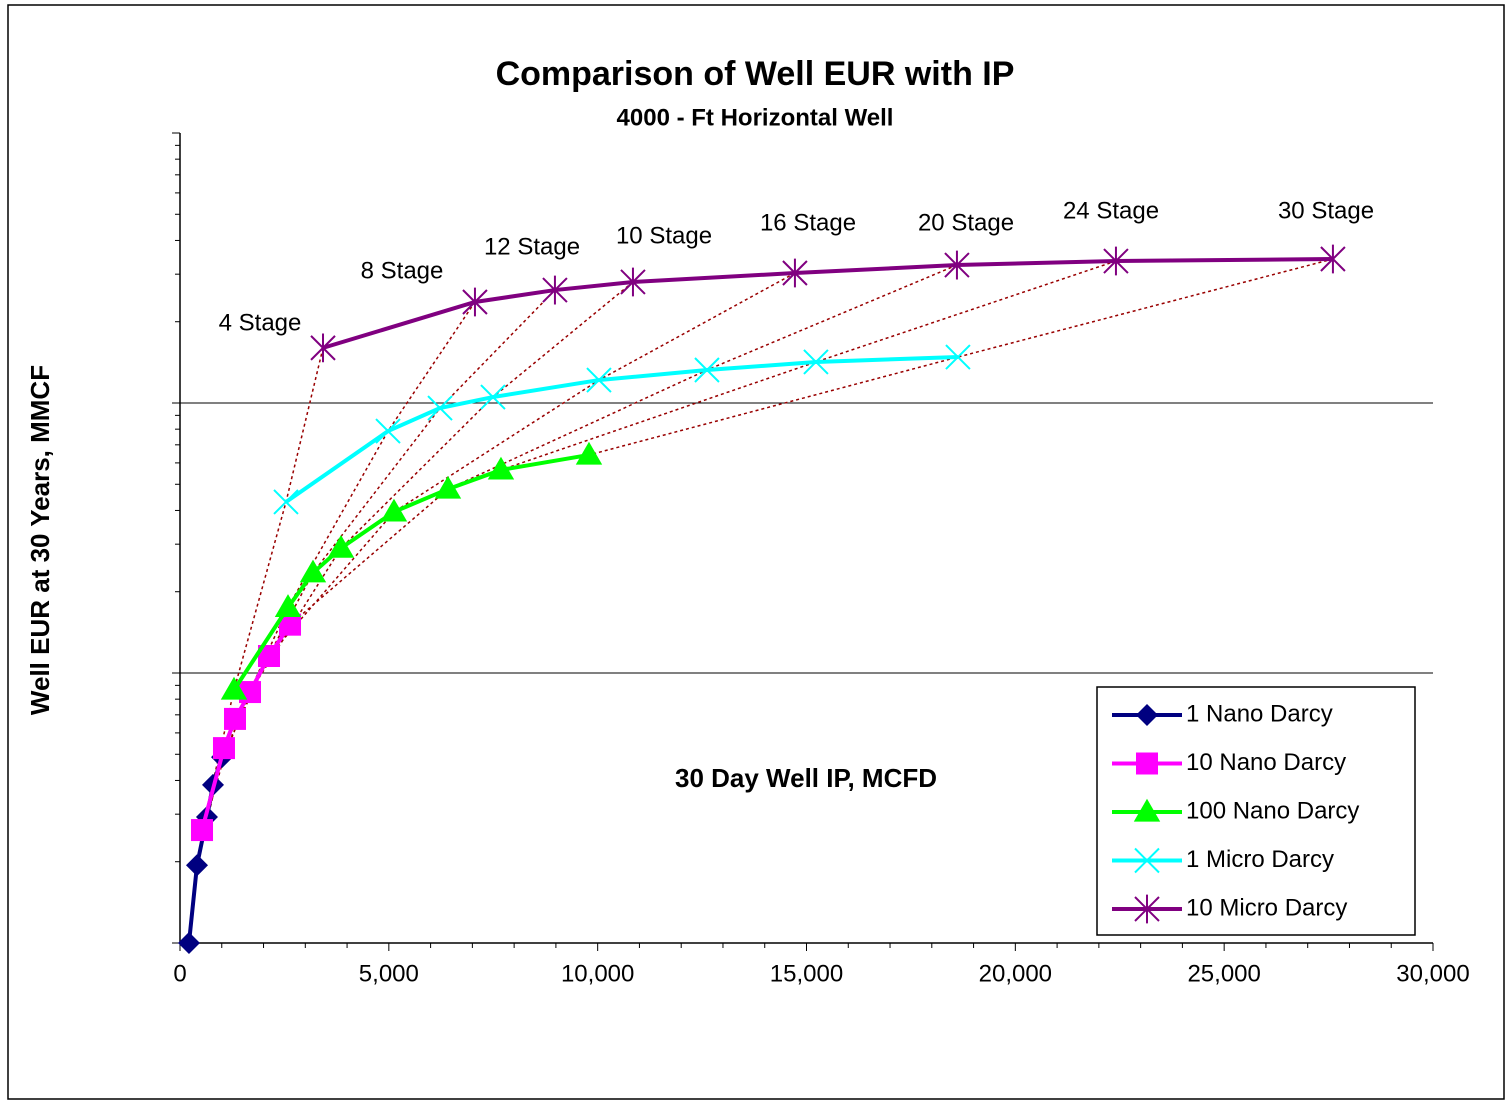 The image size is (1509, 1104). What do you see at coordinates (597, 973) in the screenshot?
I see `x-tick-label: 10,000` at bounding box center [597, 973].